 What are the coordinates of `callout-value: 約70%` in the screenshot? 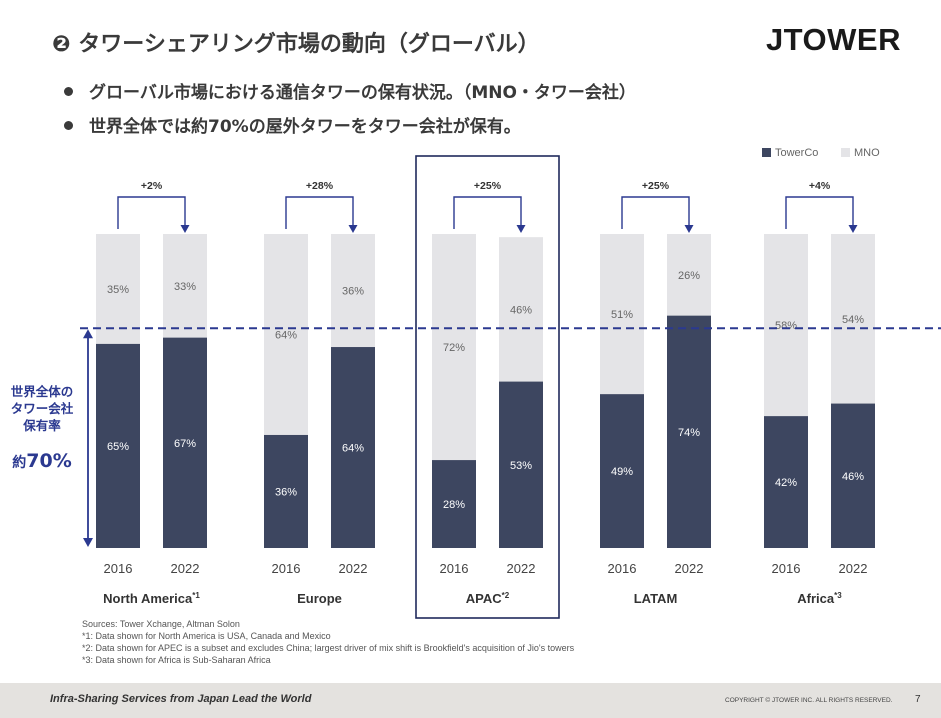 It's located at (41, 461).